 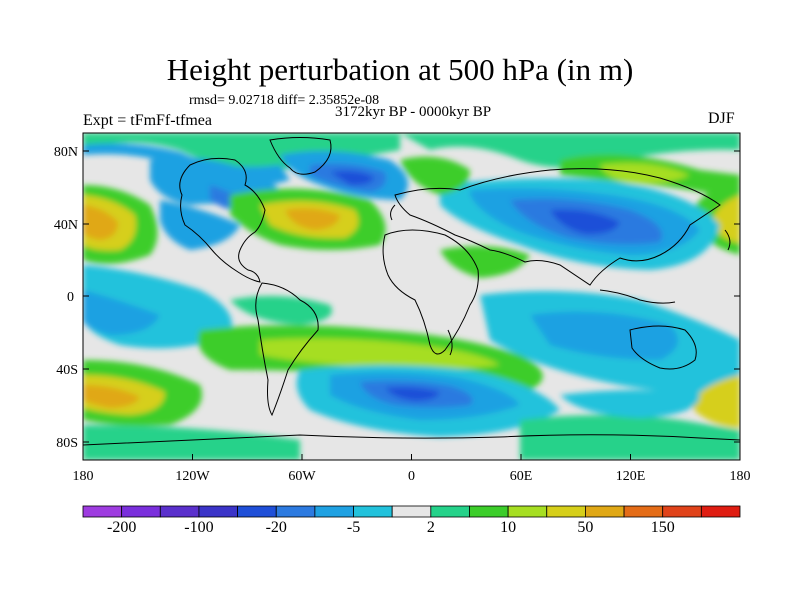 What do you see at coordinates (67, 443) in the screenshot?
I see `lat-label-80s: 80S` at bounding box center [67, 443].